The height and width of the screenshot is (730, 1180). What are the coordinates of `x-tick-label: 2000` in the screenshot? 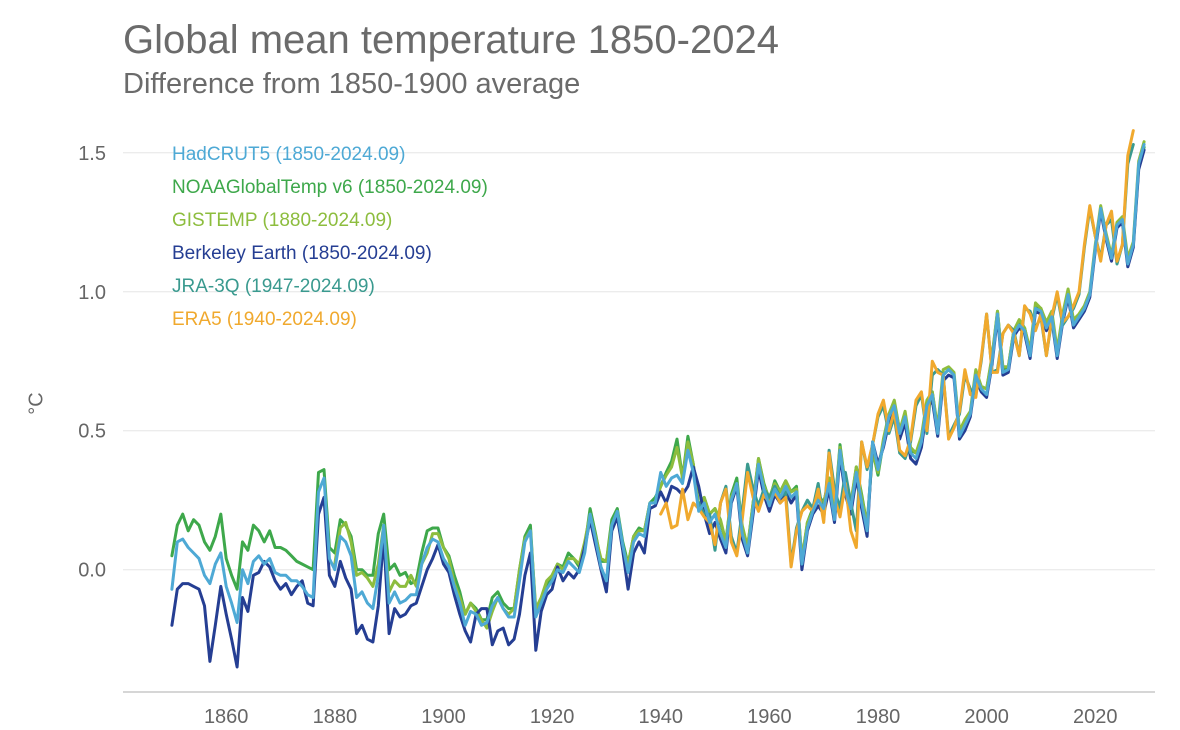 It's located at (986, 717).